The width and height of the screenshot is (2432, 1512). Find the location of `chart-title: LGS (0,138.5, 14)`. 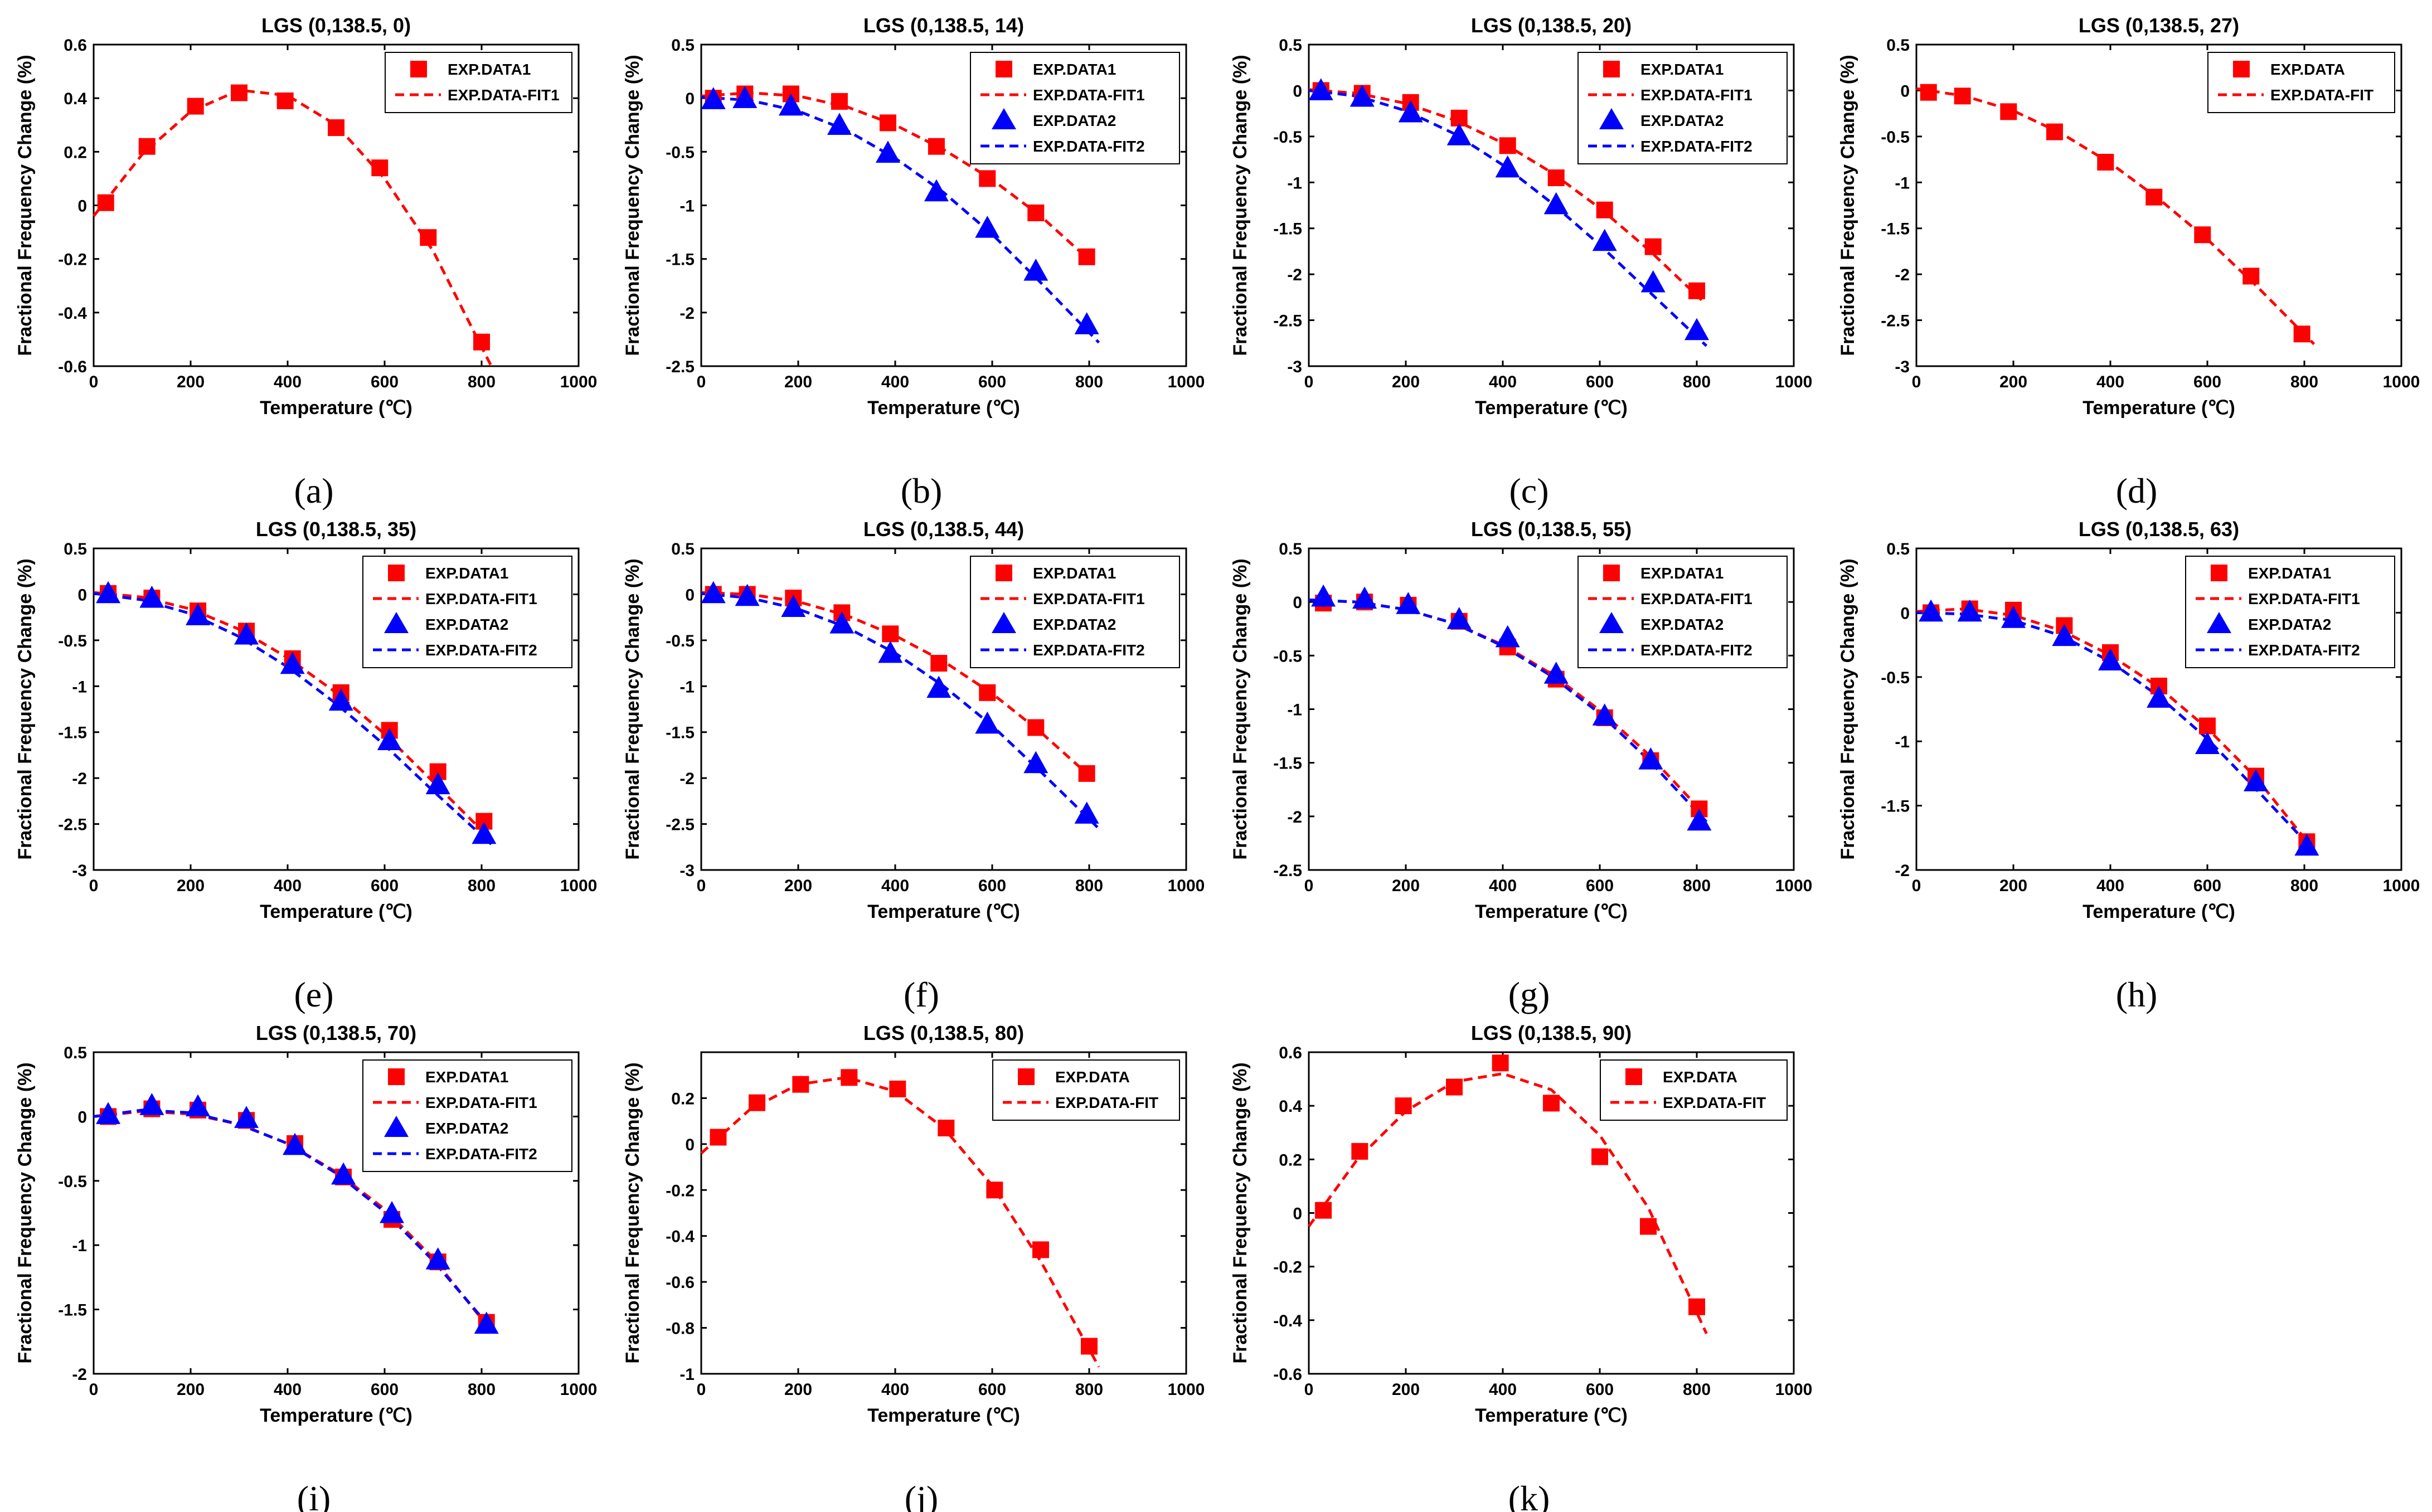

chart-title: LGS (0,138.5, 14) is located at coordinates (943, 25).